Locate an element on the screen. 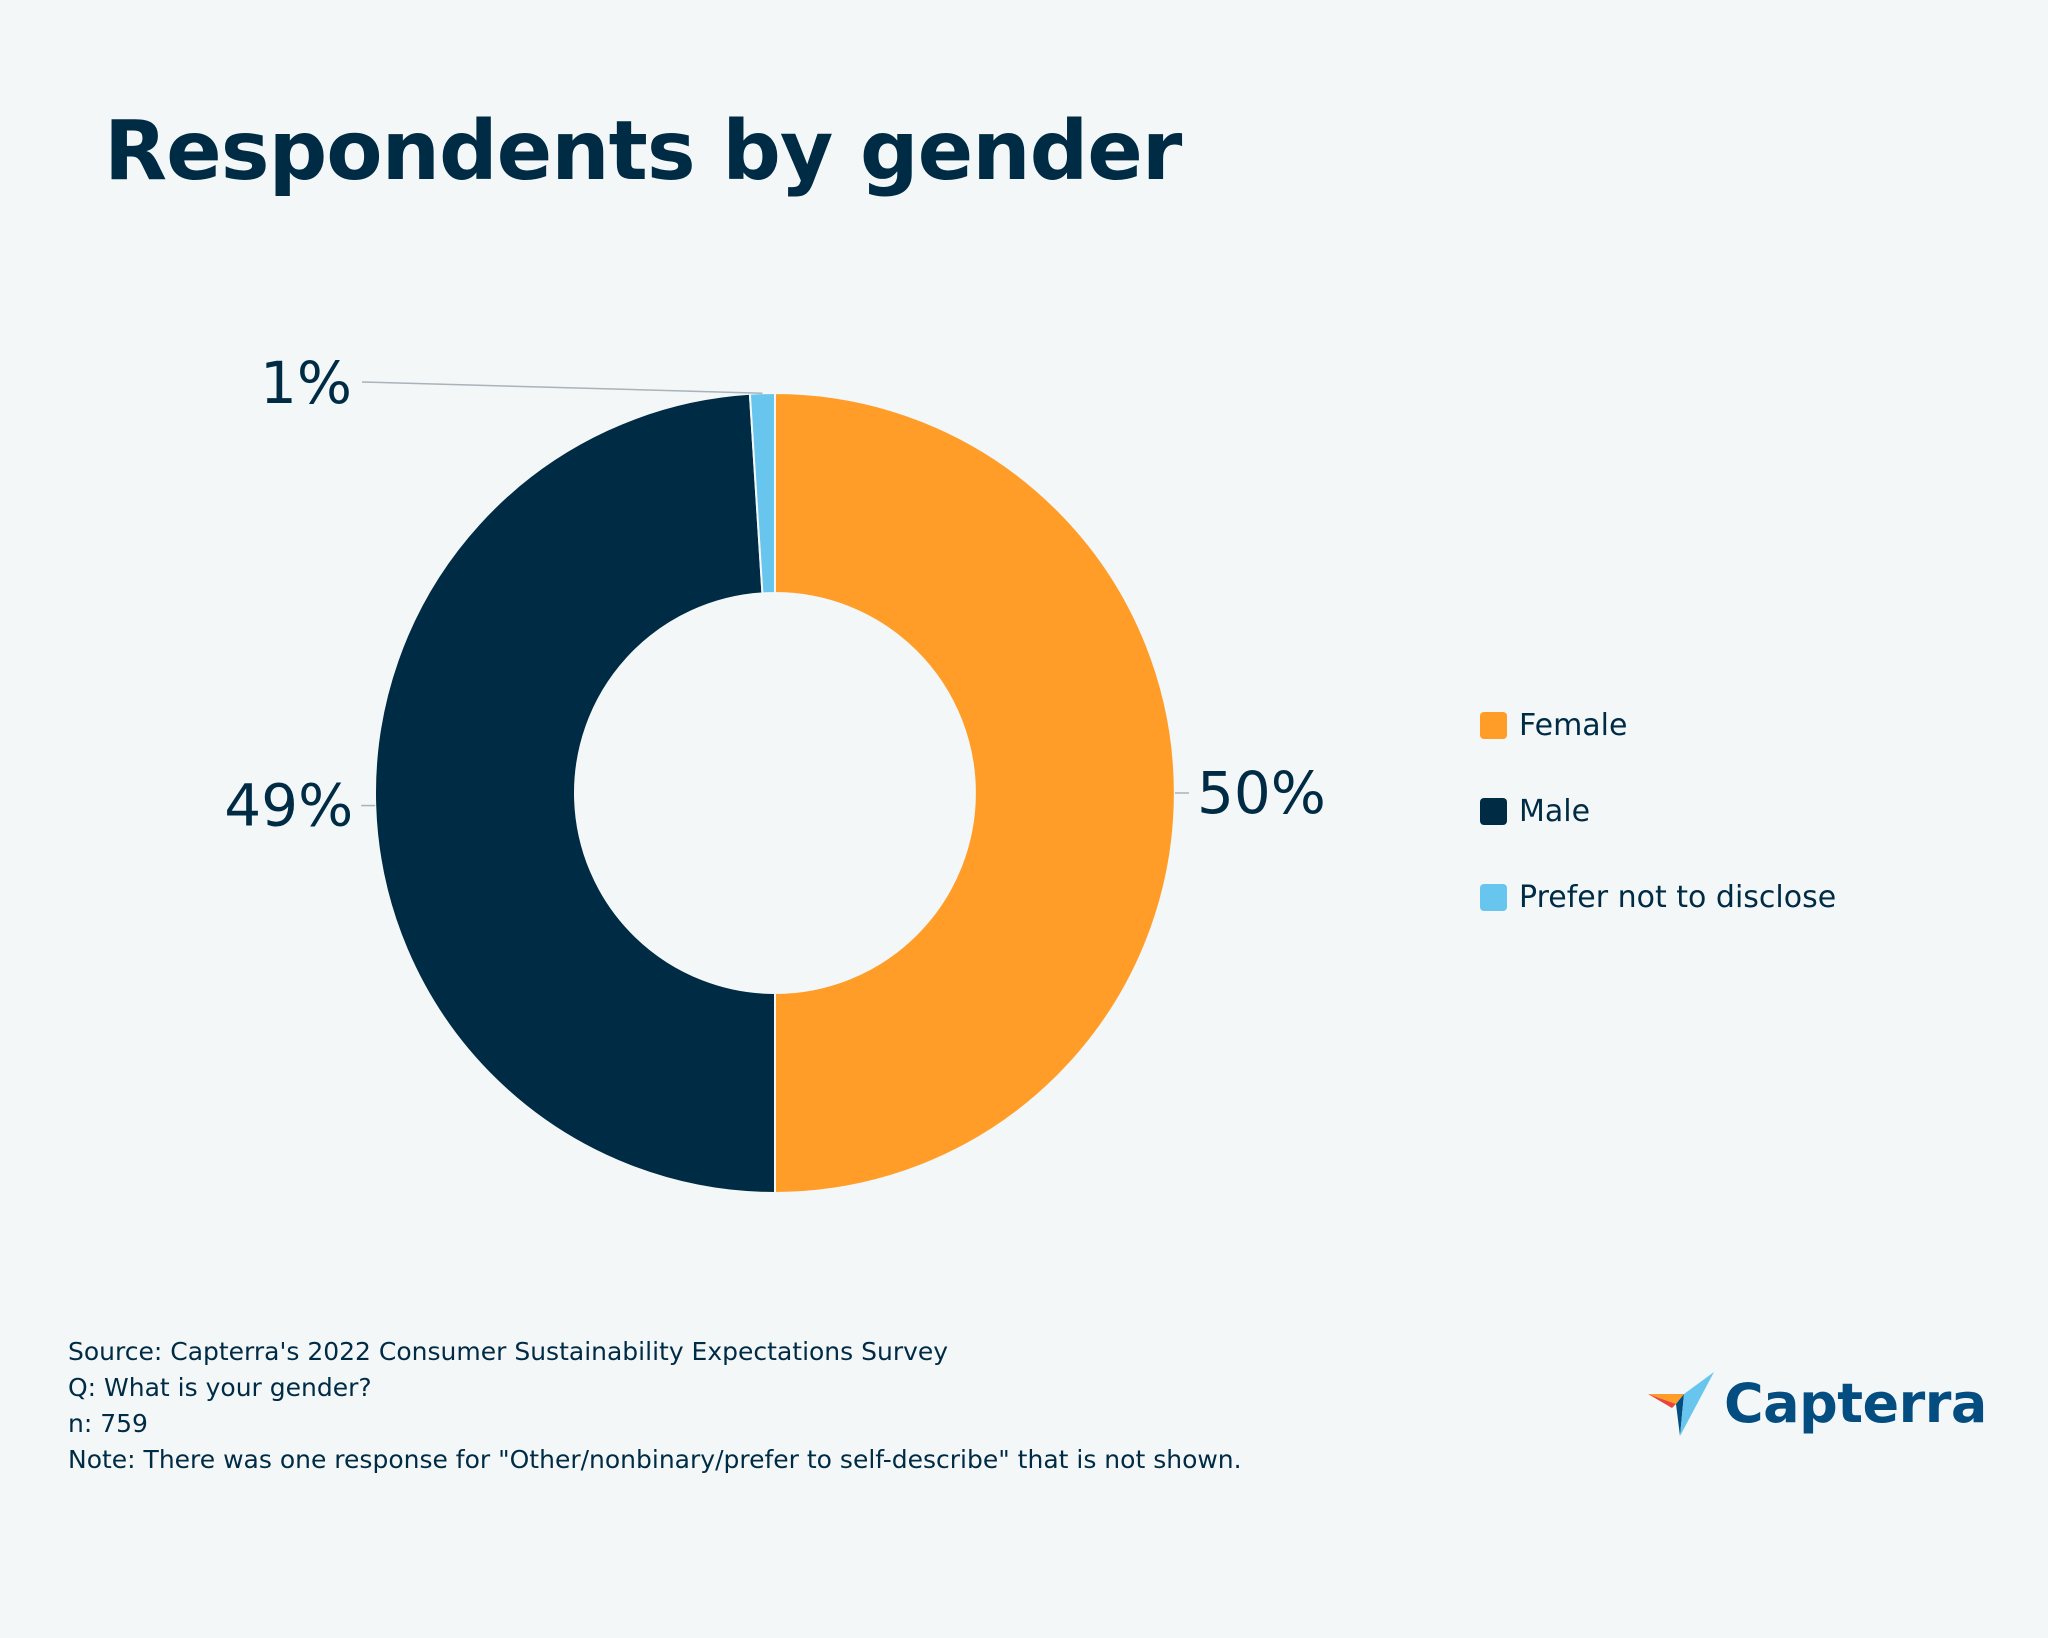 The height and width of the screenshot is (1638, 2048). capterra-arrow-icon is located at coordinates (1681, 1404).